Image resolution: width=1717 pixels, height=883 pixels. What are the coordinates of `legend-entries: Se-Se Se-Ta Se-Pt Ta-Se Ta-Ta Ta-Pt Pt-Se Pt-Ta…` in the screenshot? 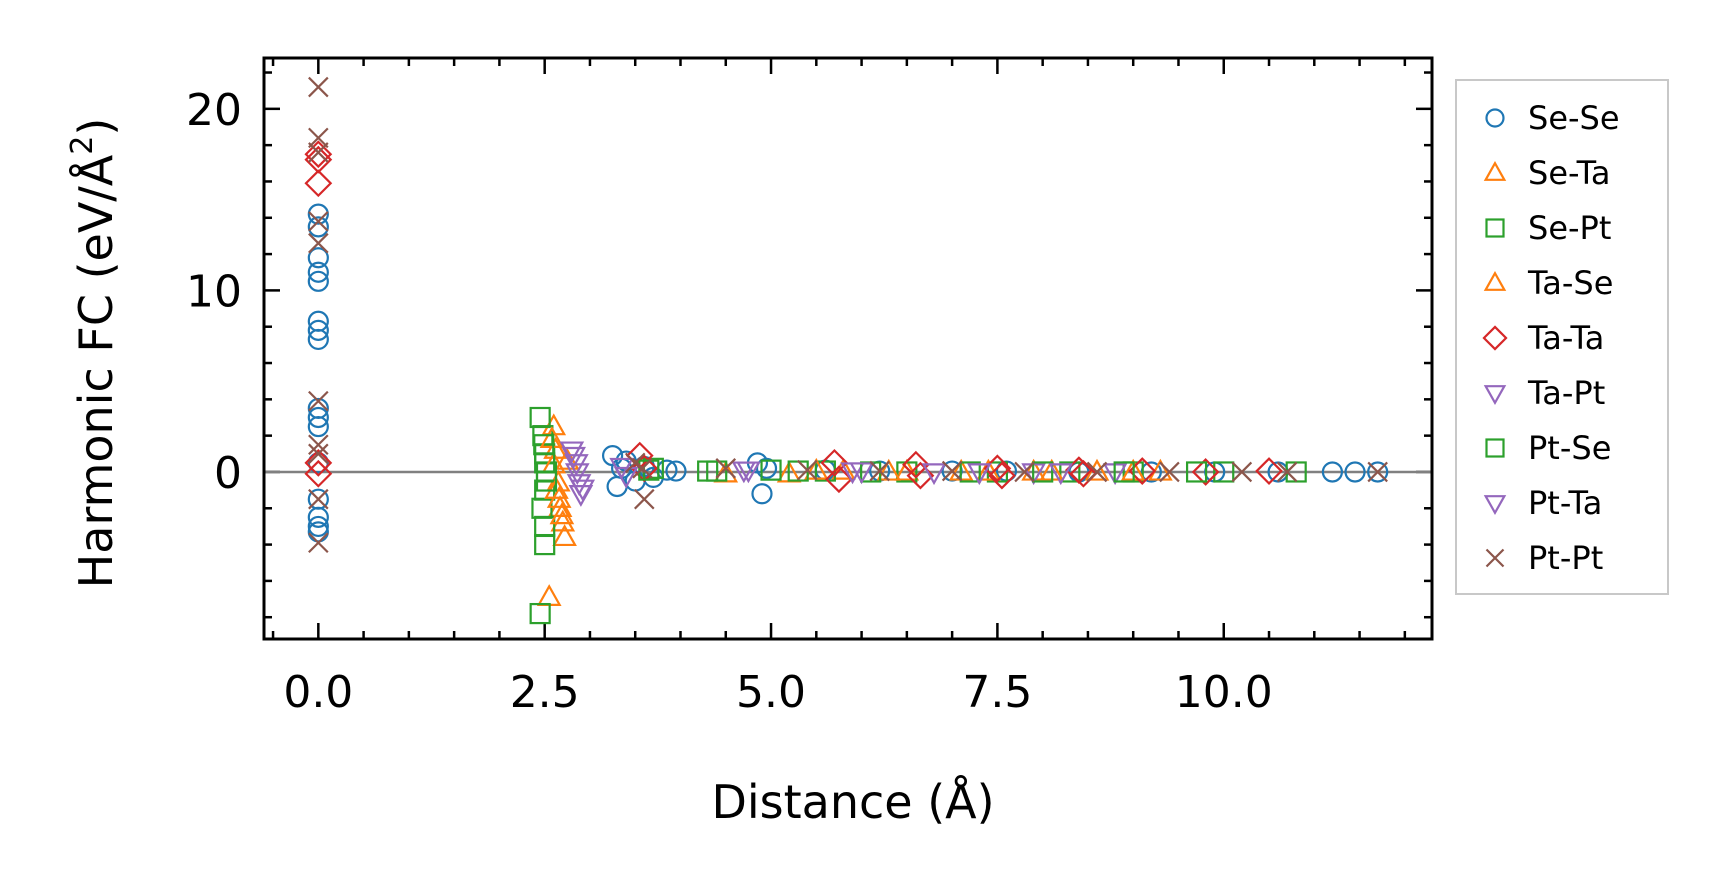 It's located at (1551, 338).